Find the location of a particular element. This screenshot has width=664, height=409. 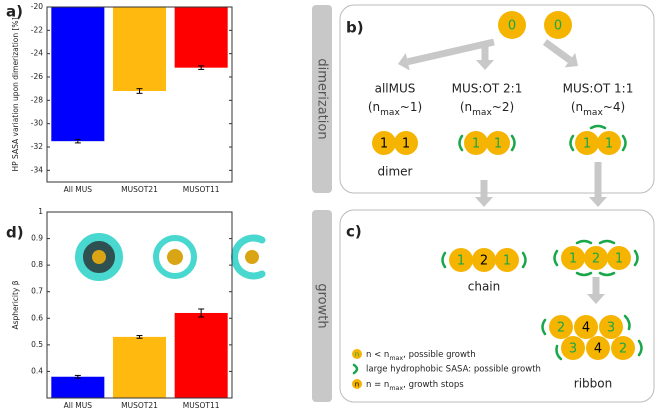

y-tick-label: 0.5 is located at coordinates (37, 344).